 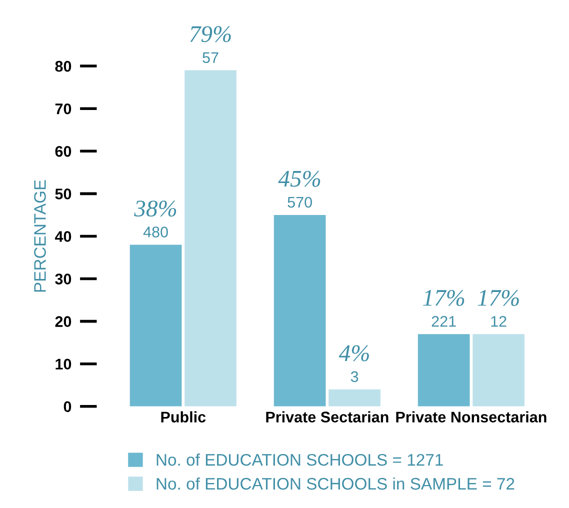 What do you see at coordinates (63, 108) in the screenshot?
I see `y-tick-label: 70` at bounding box center [63, 108].